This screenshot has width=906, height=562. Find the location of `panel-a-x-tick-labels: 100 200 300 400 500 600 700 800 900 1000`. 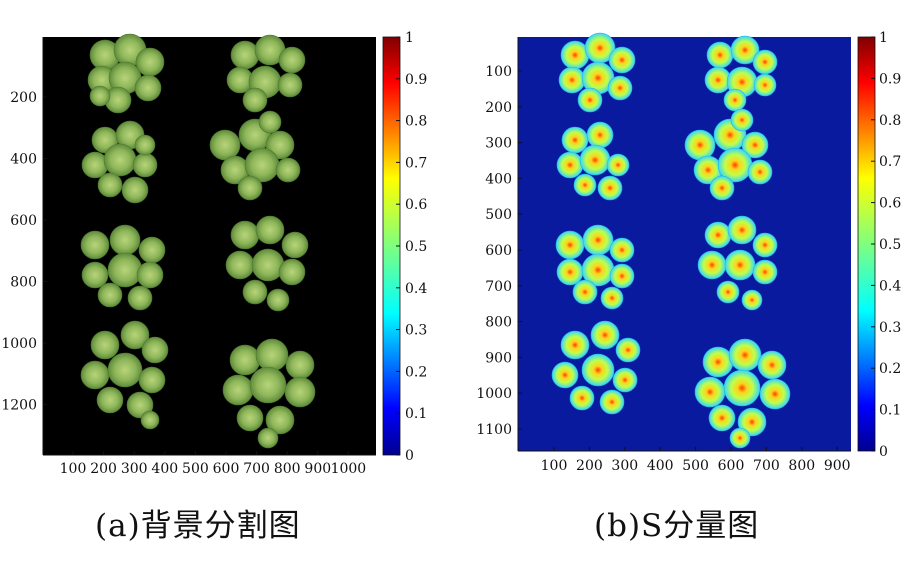

panel-a-x-tick-labels: 100 200 300 400 500 600 700 800 900 1000 is located at coordinates (213, 464).